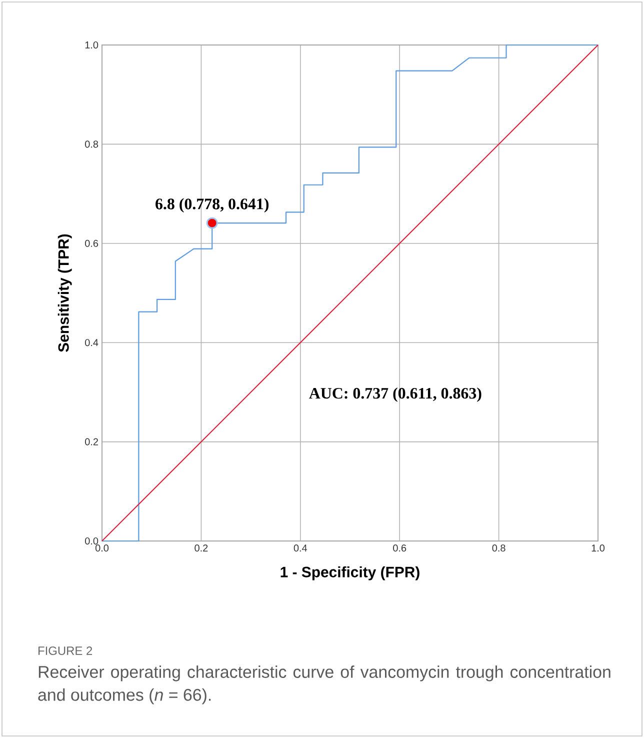  Describe the element at coordinates (91, 442) in the screenshot. I see `y-tick-label: 0.2` at that location.